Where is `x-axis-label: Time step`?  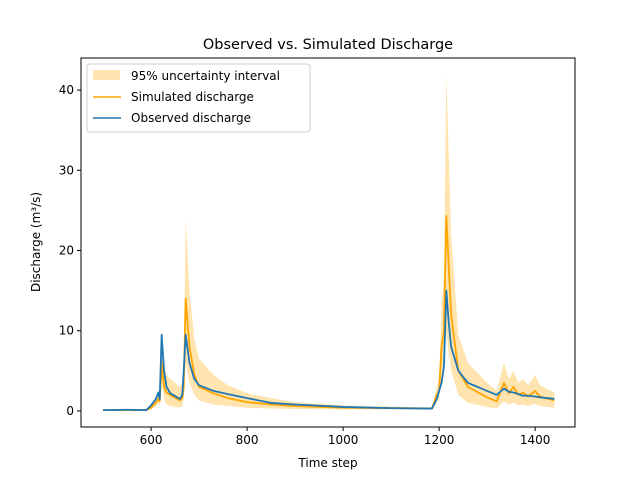 x-axis-label: Time step is located at coordinates (327, 463).